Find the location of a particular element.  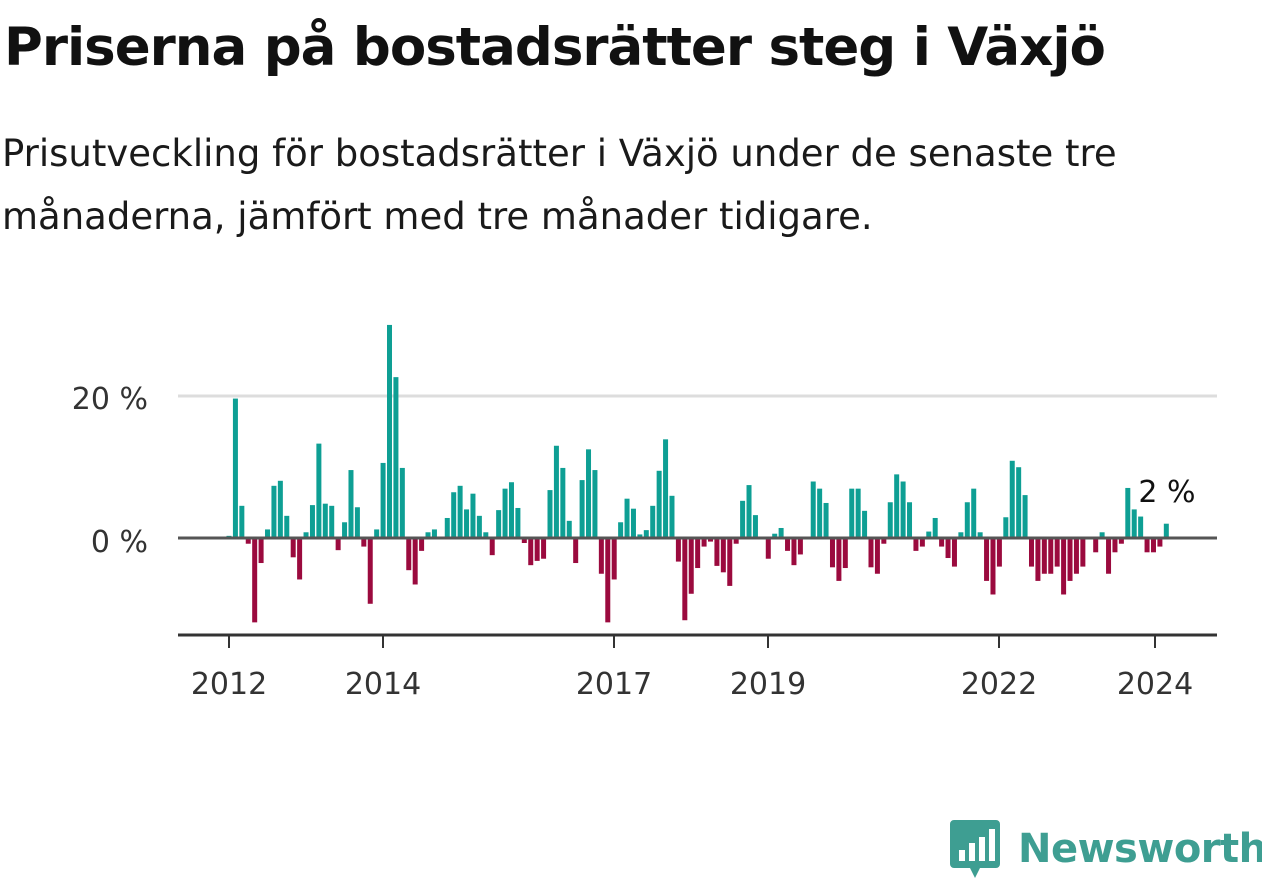

x-tick-label-2012: 2012 is located at coordinates (229, 683).